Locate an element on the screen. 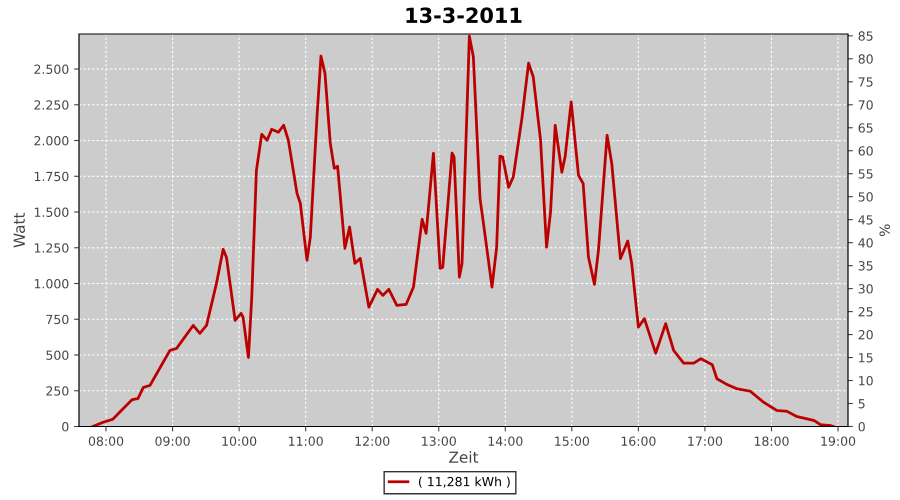 This screenshot has height=500, width=900. y-tick-label: 1.000 is located at coordinates (51, 283).